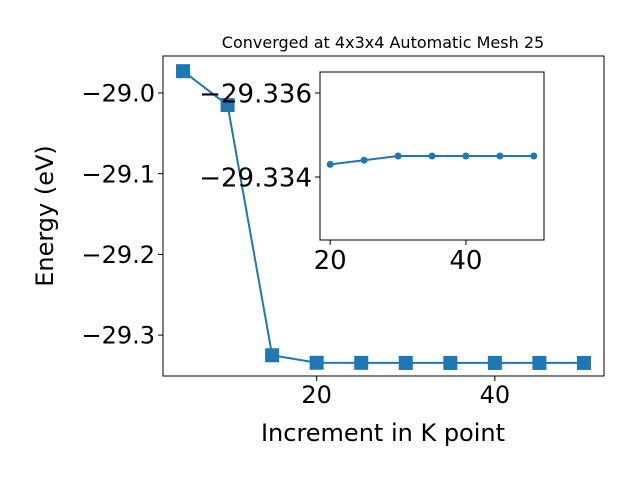 This screenshot has width=640, height=480. I want to click on y-tick-label: −29.1, so click(118, 174).